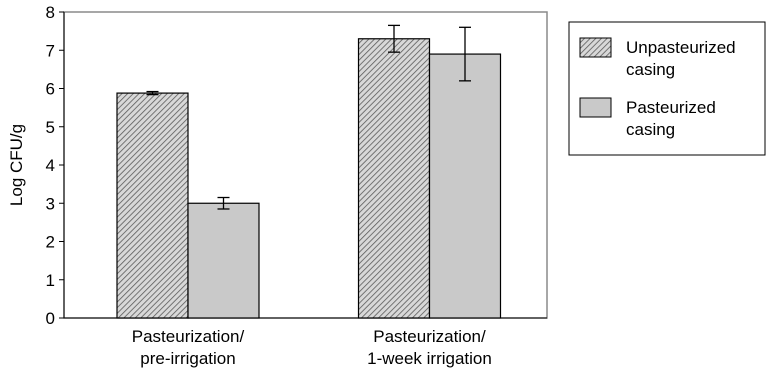 The height and width of the screenshot is (376, 766). What do you see at coordinates (16, 165) in the screenshot?
I see `y-axis-title: Log CFU/g` at bounding box center [16, 165].